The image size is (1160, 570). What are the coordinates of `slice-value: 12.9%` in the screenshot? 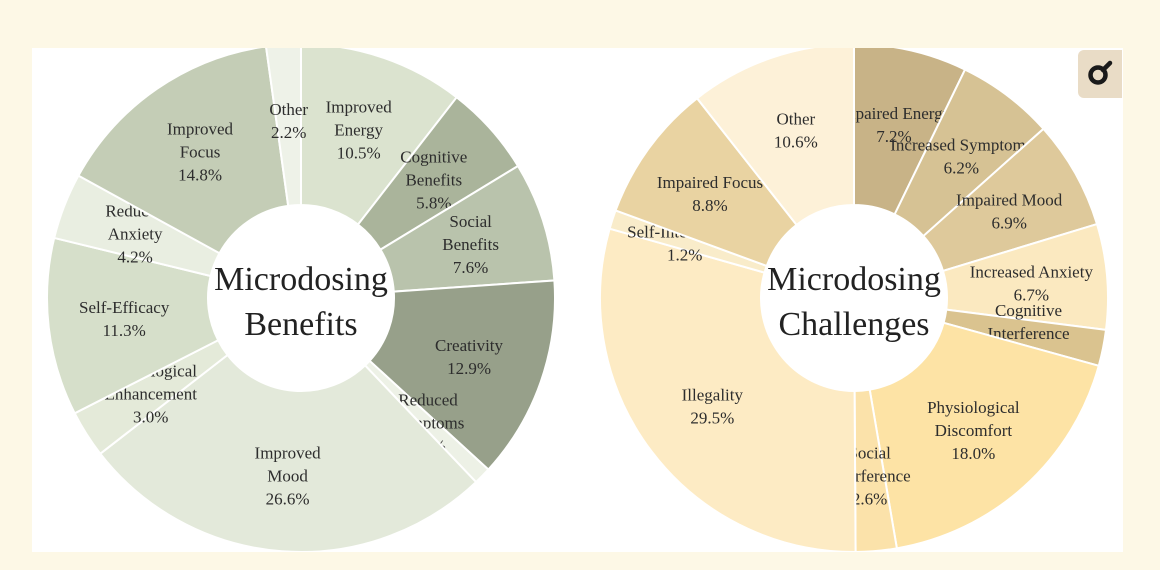 It's located at (469, 368).